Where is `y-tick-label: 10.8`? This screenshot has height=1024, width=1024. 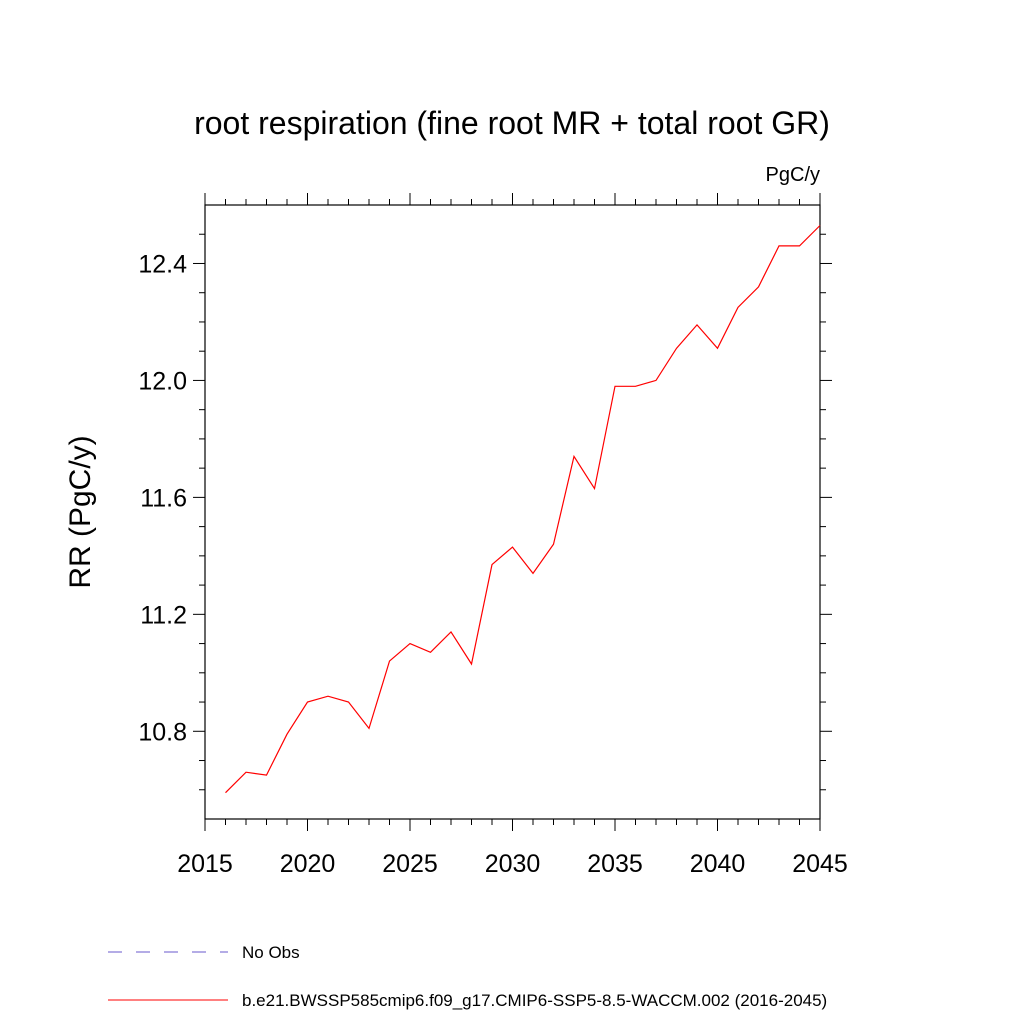 y-tick-label: 10.8 is located at coordinates (162, 732).